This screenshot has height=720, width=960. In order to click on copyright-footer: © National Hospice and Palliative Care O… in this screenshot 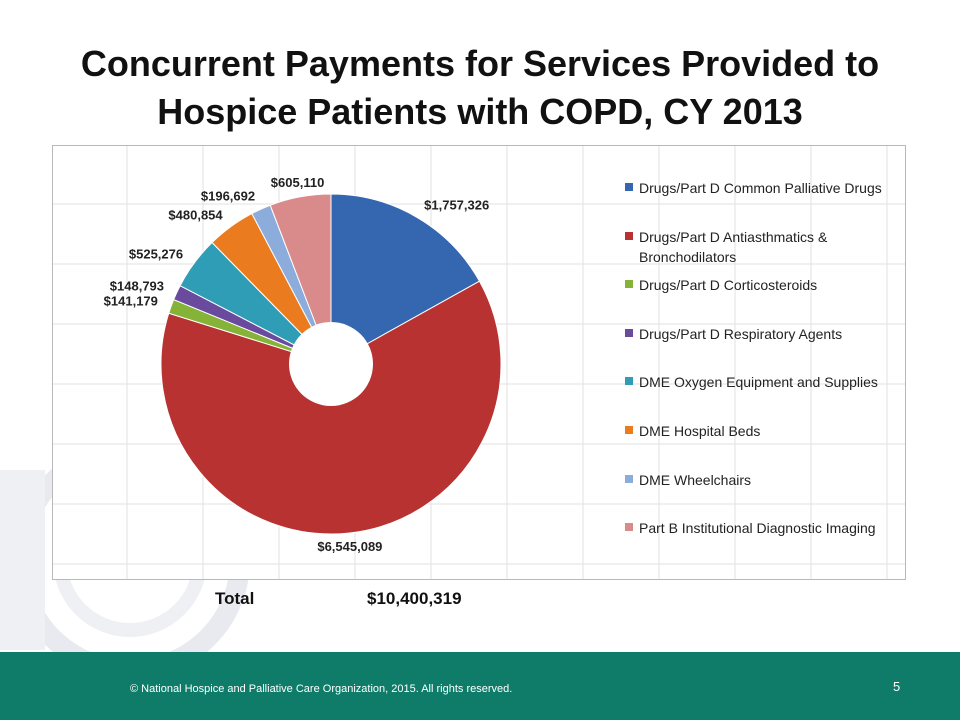, I will do `click(321, 689)`.